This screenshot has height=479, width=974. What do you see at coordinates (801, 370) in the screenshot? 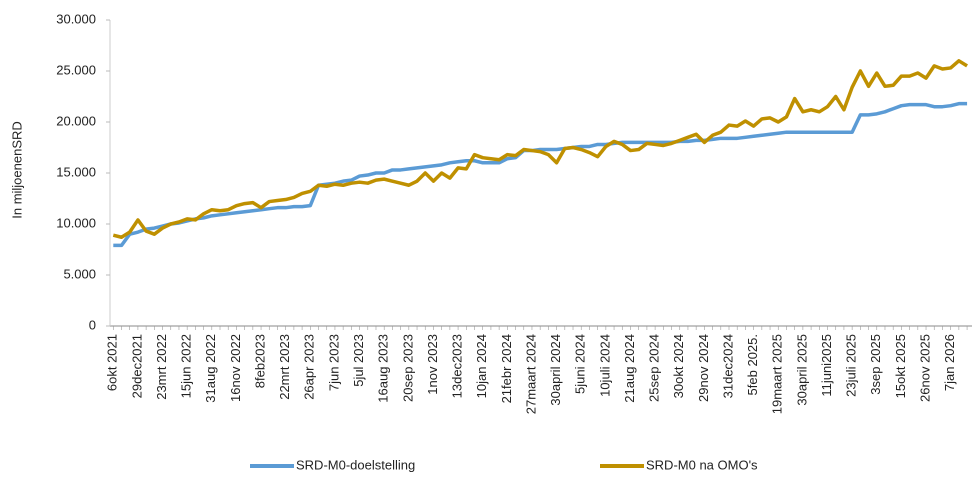
I see `x-tick-label: 30april 2025` at bounding box center [801, 370].